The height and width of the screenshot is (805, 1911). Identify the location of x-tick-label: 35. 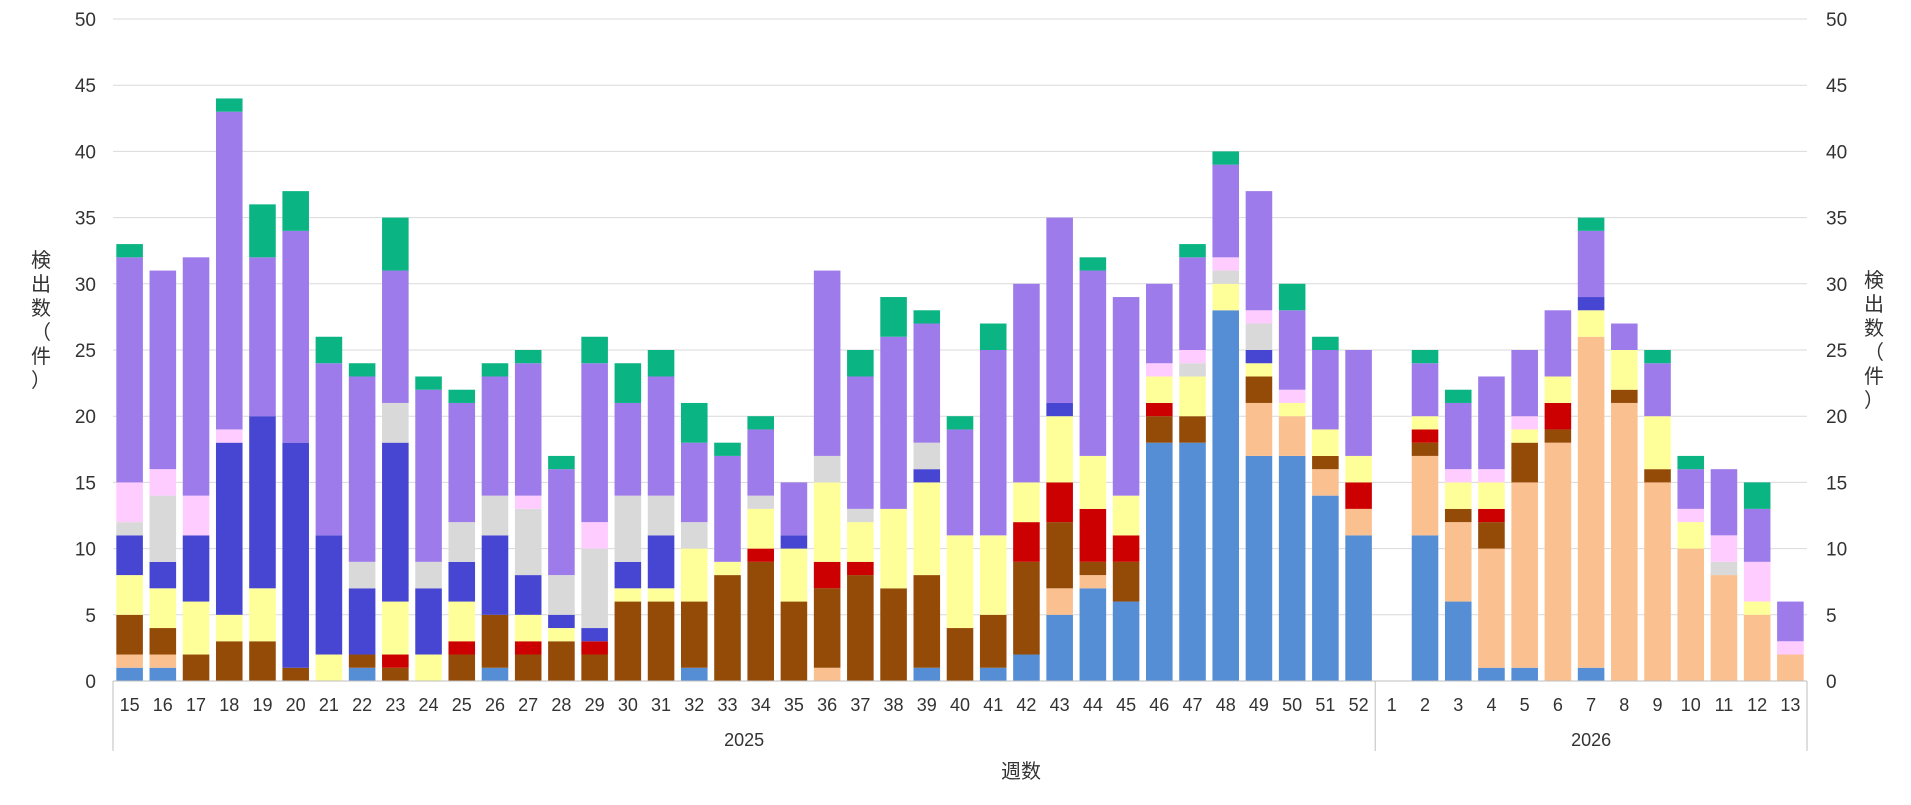
(794, 705).